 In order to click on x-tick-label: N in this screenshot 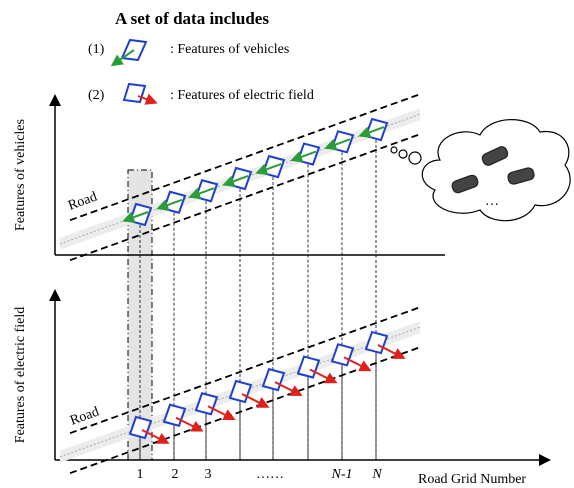, I will do `click(376, 474)`.